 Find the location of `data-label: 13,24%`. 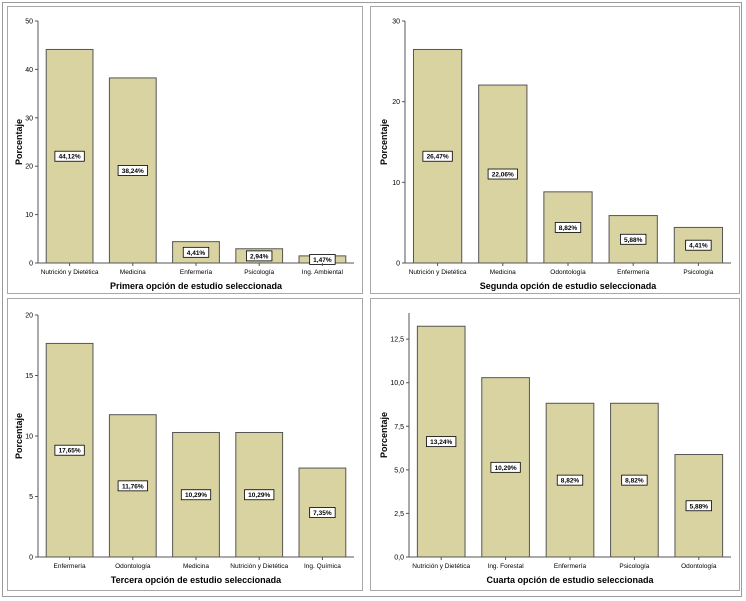

data-label: 13,24% is located at coordinates (441, 442).